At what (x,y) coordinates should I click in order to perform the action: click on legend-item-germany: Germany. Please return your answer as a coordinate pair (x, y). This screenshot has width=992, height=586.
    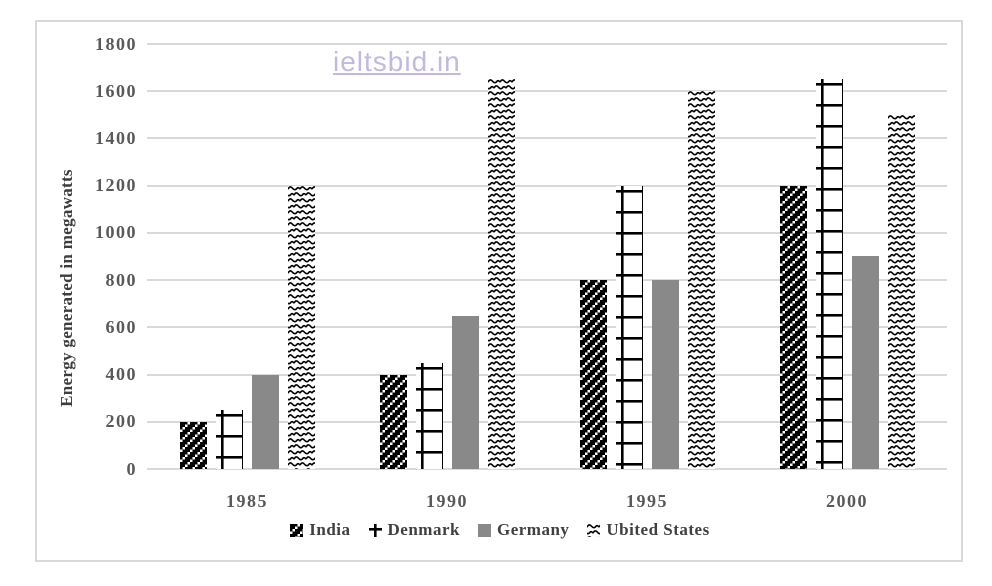
    Looking at the image, I should click on (523, 530).